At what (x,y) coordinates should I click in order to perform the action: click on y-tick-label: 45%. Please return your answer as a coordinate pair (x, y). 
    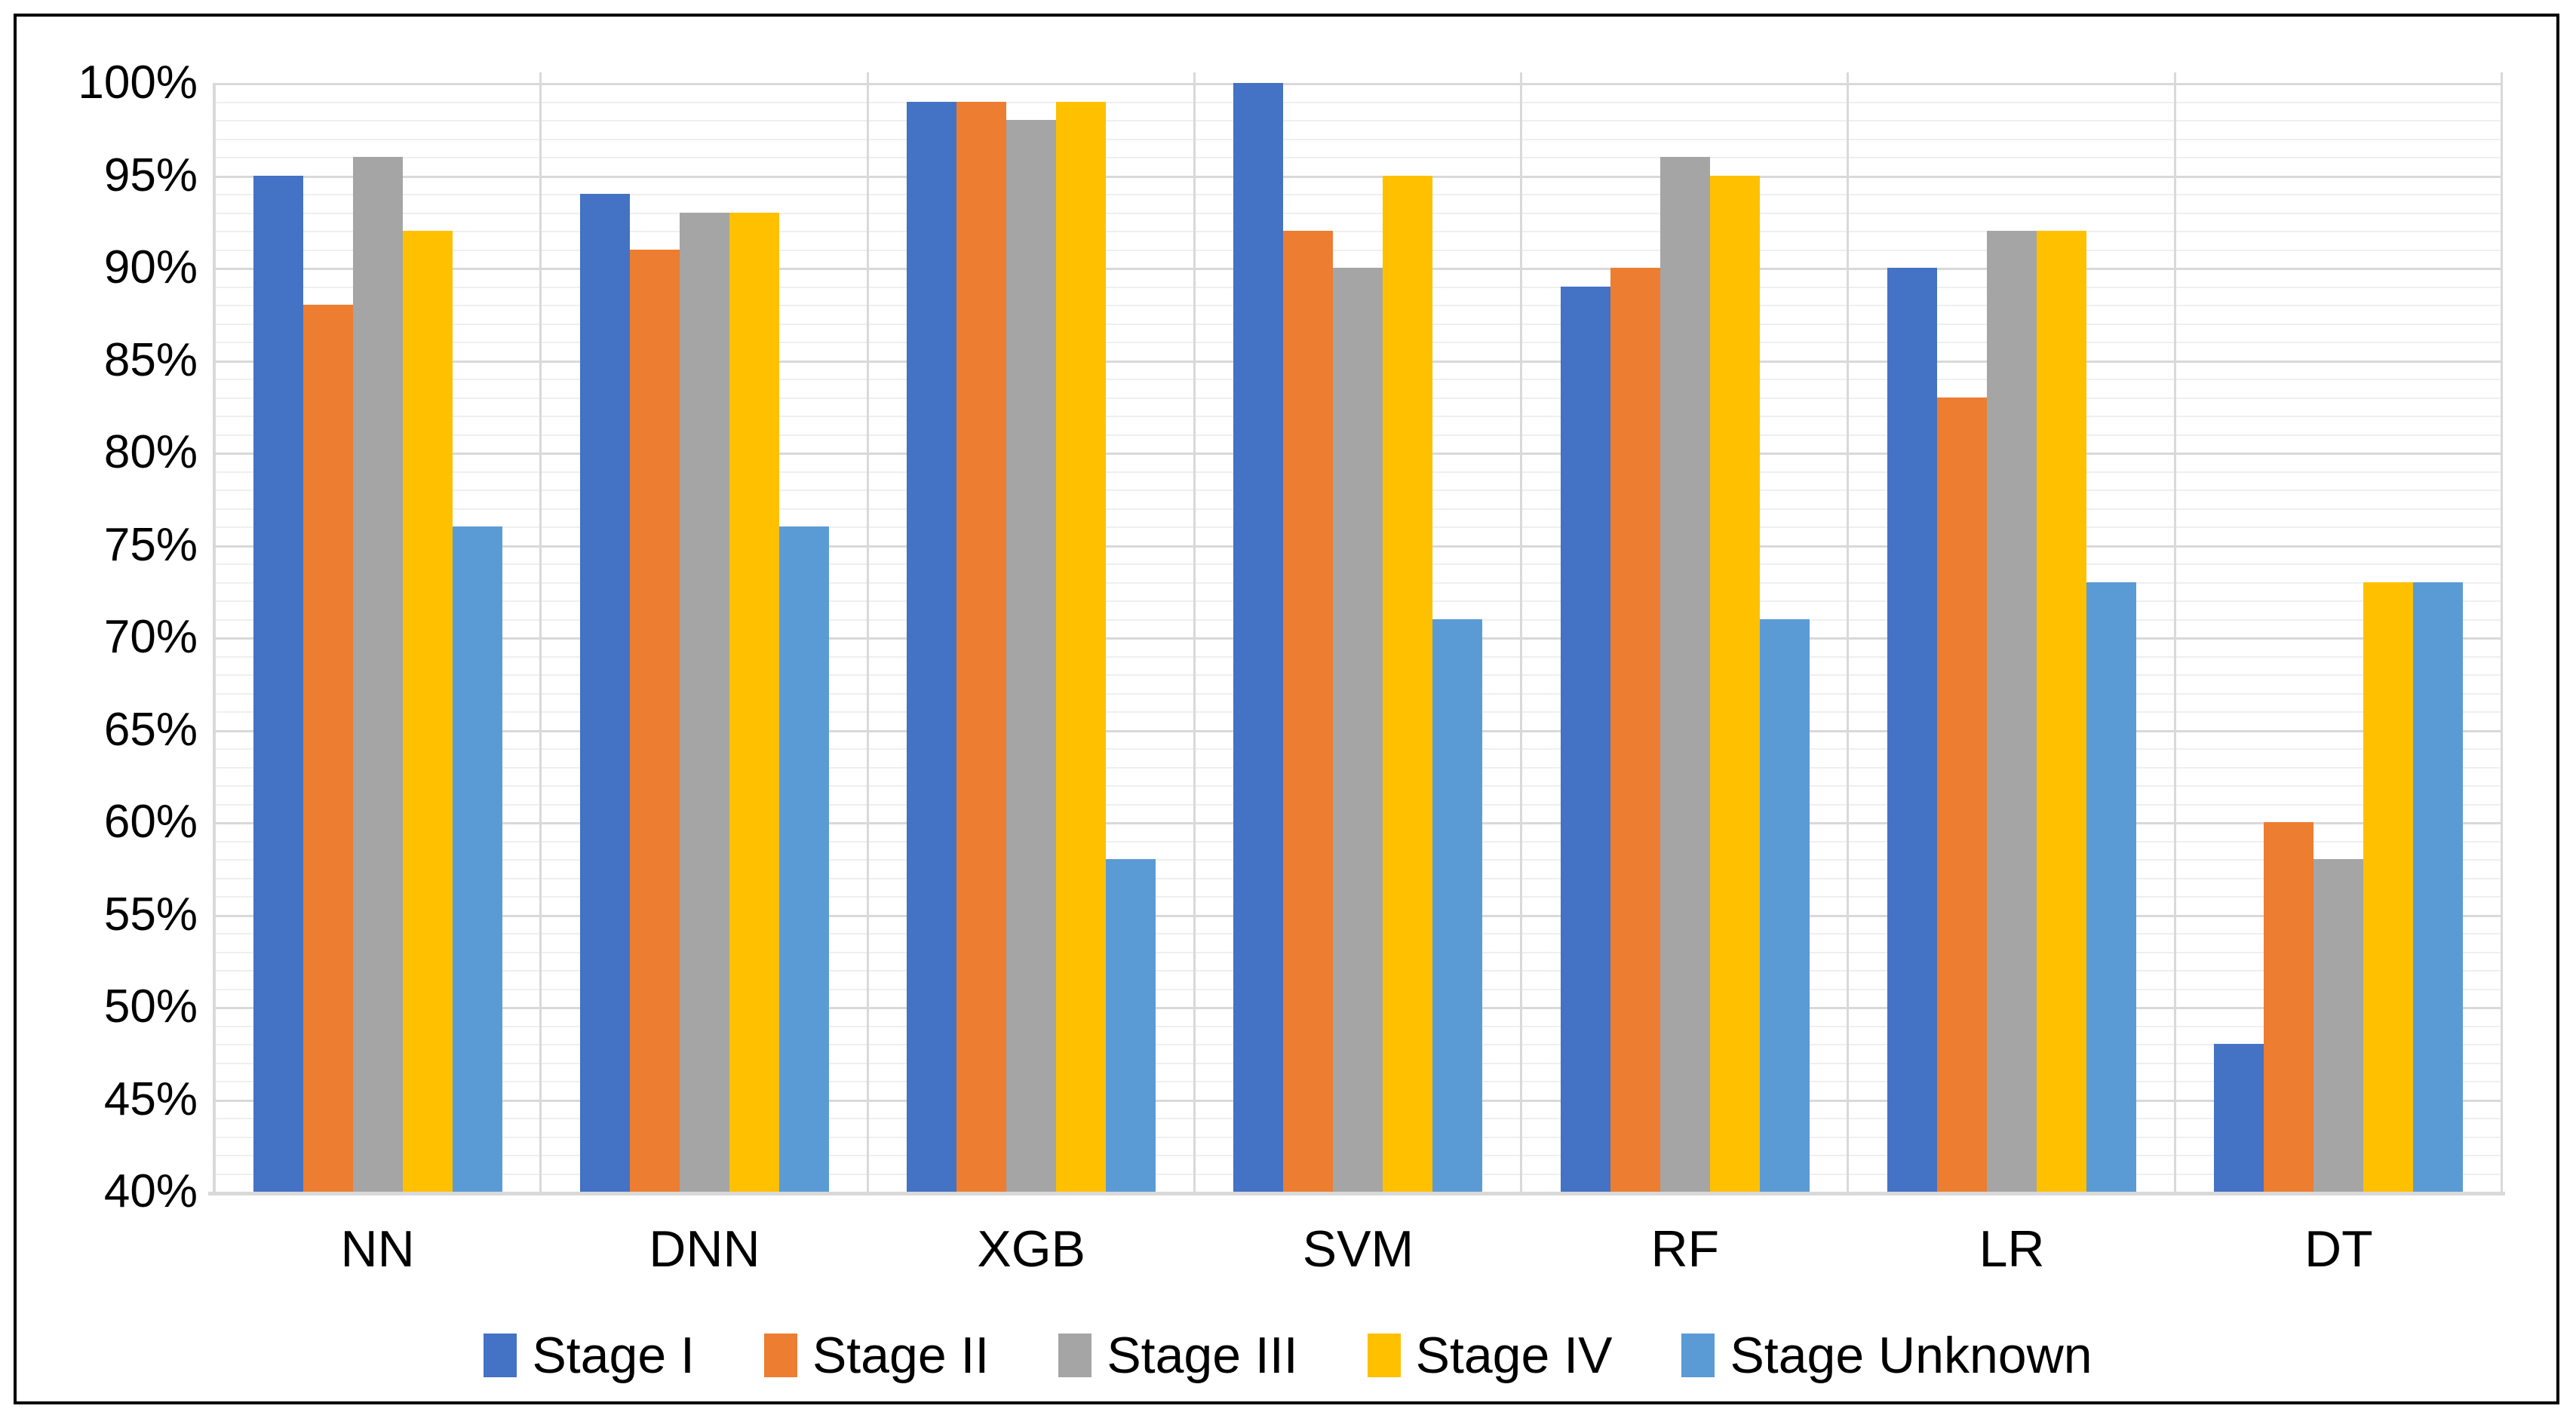
    Looking at the image, I should click on (150, 1099).